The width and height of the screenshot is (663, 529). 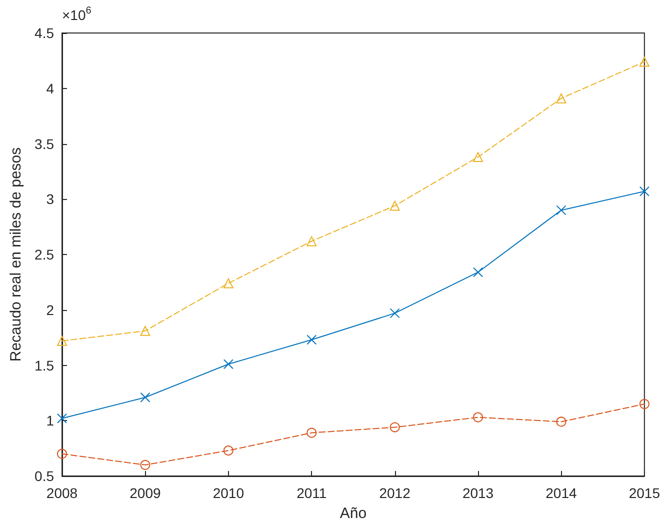 I want to click on y-tick-label: 1, so click(x=50, y=420).